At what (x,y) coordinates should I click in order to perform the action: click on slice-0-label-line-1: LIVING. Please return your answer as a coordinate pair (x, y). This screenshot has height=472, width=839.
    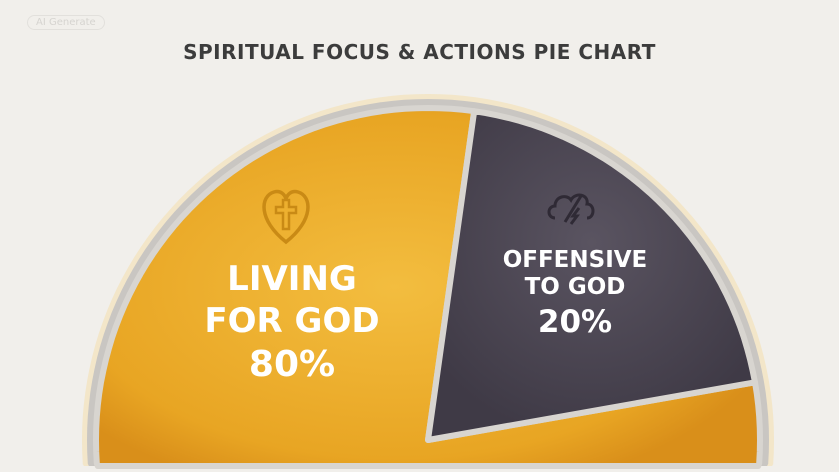
    Looking at the image, I should click on (292, 279).